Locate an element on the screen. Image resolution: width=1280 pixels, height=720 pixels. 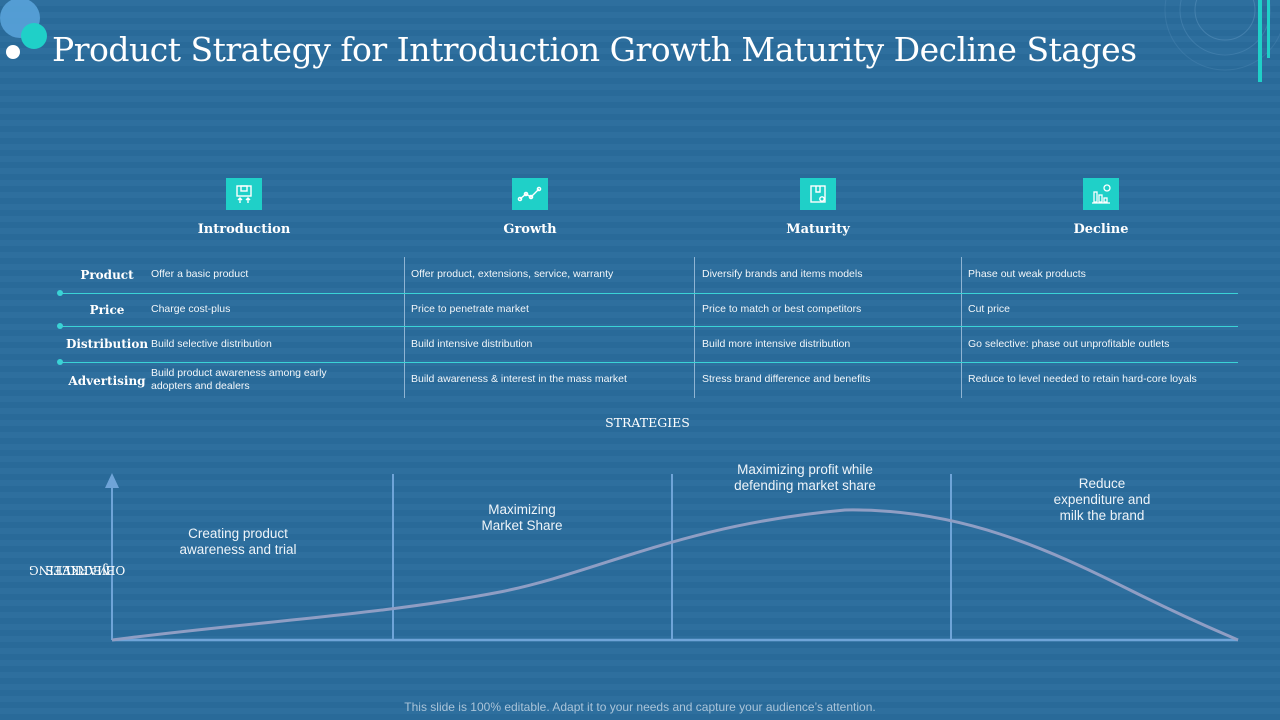
phase-text-line: Maximizing is located at coordinates (522, 509).